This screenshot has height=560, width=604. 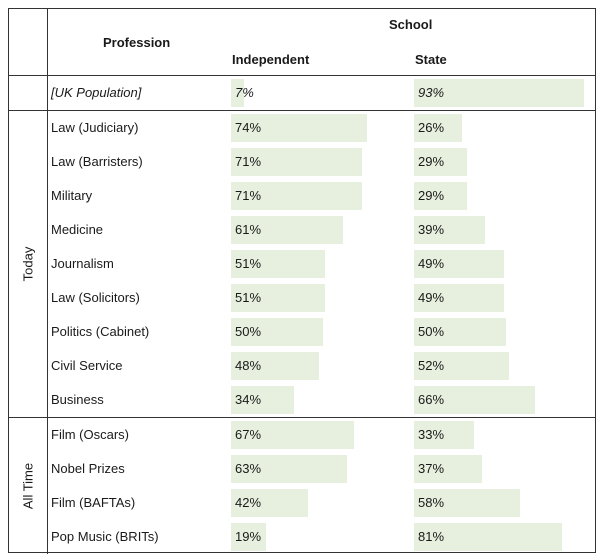 I want to click on independent-cell: 34%, so click(x=323, y=400).